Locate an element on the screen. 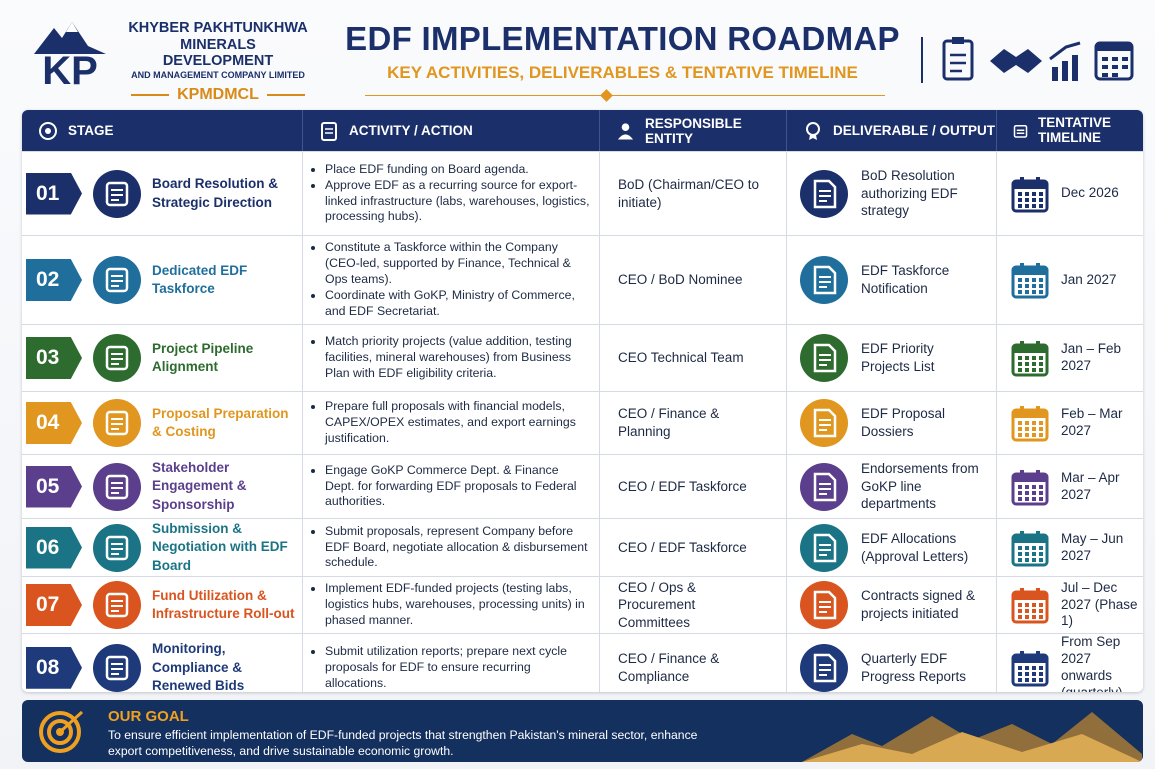  column-header: ACTIVITY / ACTION is located at coordinates (451, 130).